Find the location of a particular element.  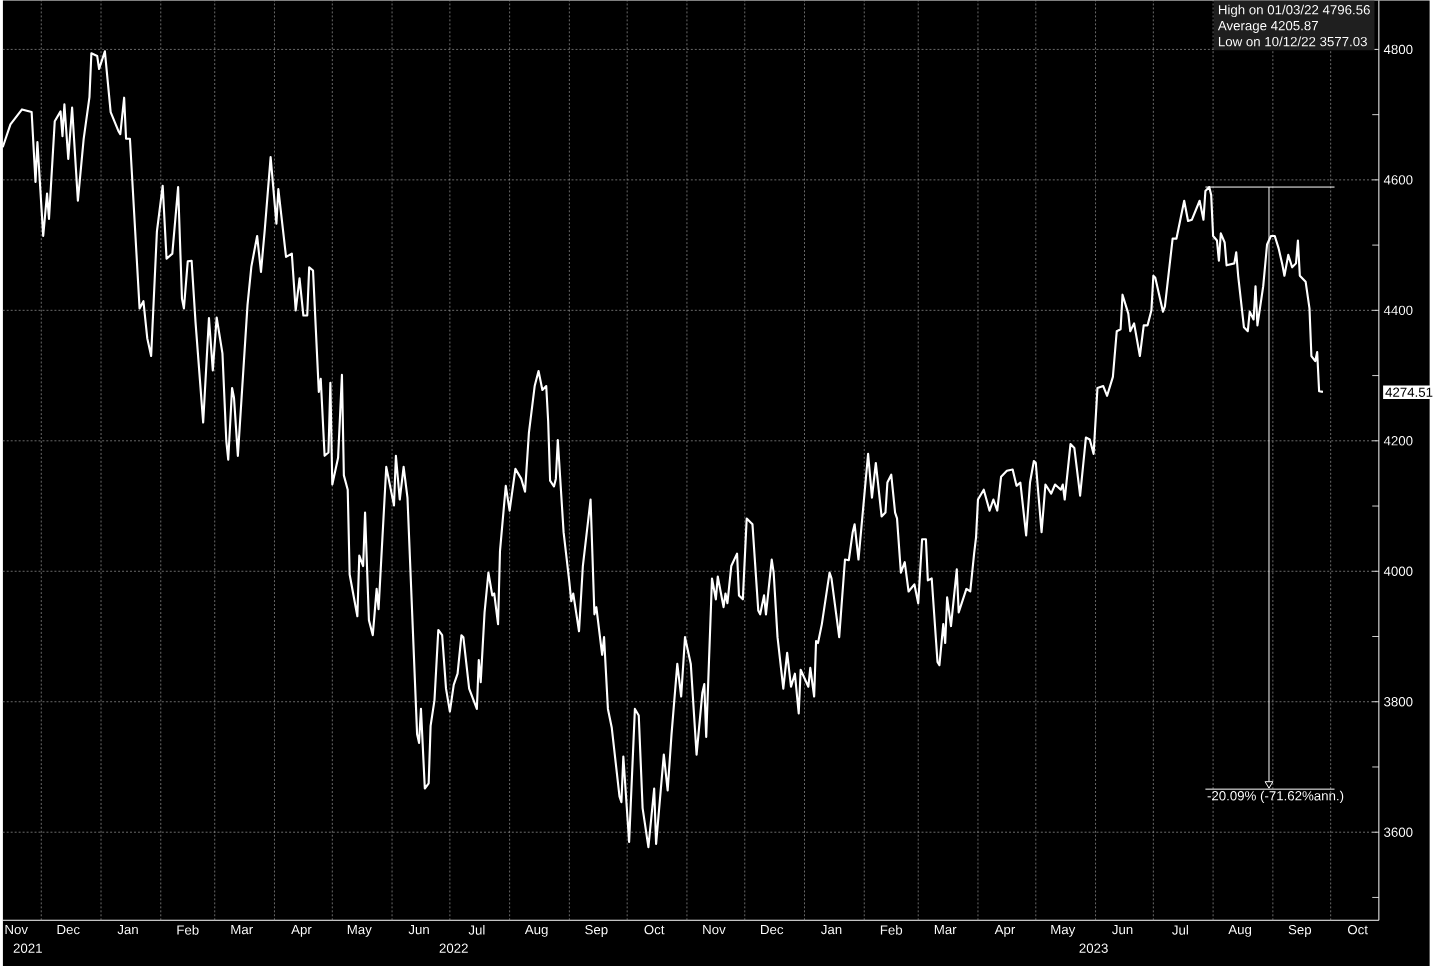

y-tick-label: 3600 is located at coordinates (1398, 832).